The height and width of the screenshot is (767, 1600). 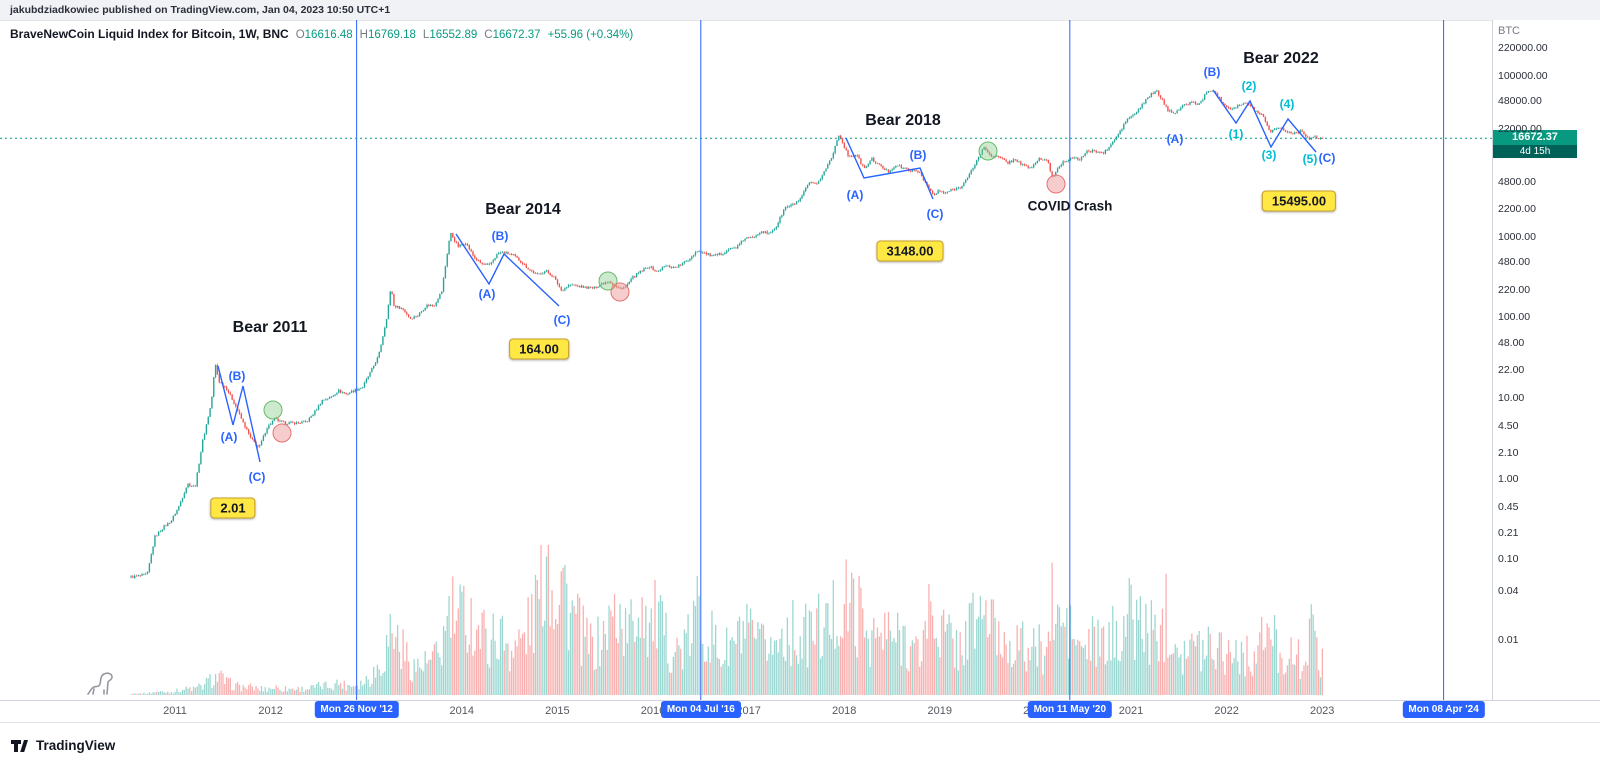 What do you see at coordinates (700, 709) in the screenshot?
I see `halving-date-chip: Mon 04 Jul '16` at bounding box center [700, 709].